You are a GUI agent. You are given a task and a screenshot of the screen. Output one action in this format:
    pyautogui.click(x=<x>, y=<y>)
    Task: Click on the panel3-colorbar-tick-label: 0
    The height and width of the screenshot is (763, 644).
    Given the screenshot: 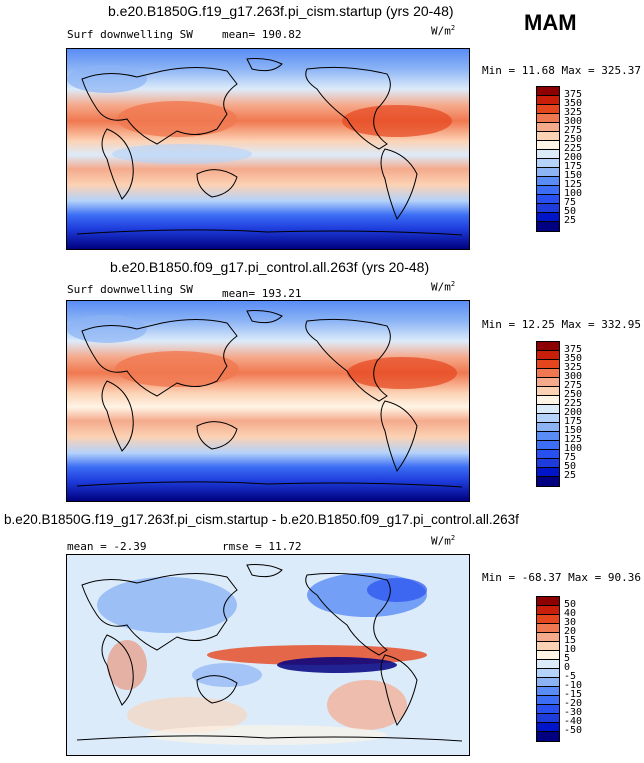 What is the action you would take?
    pyautogui.click(x=567, y=667)
    